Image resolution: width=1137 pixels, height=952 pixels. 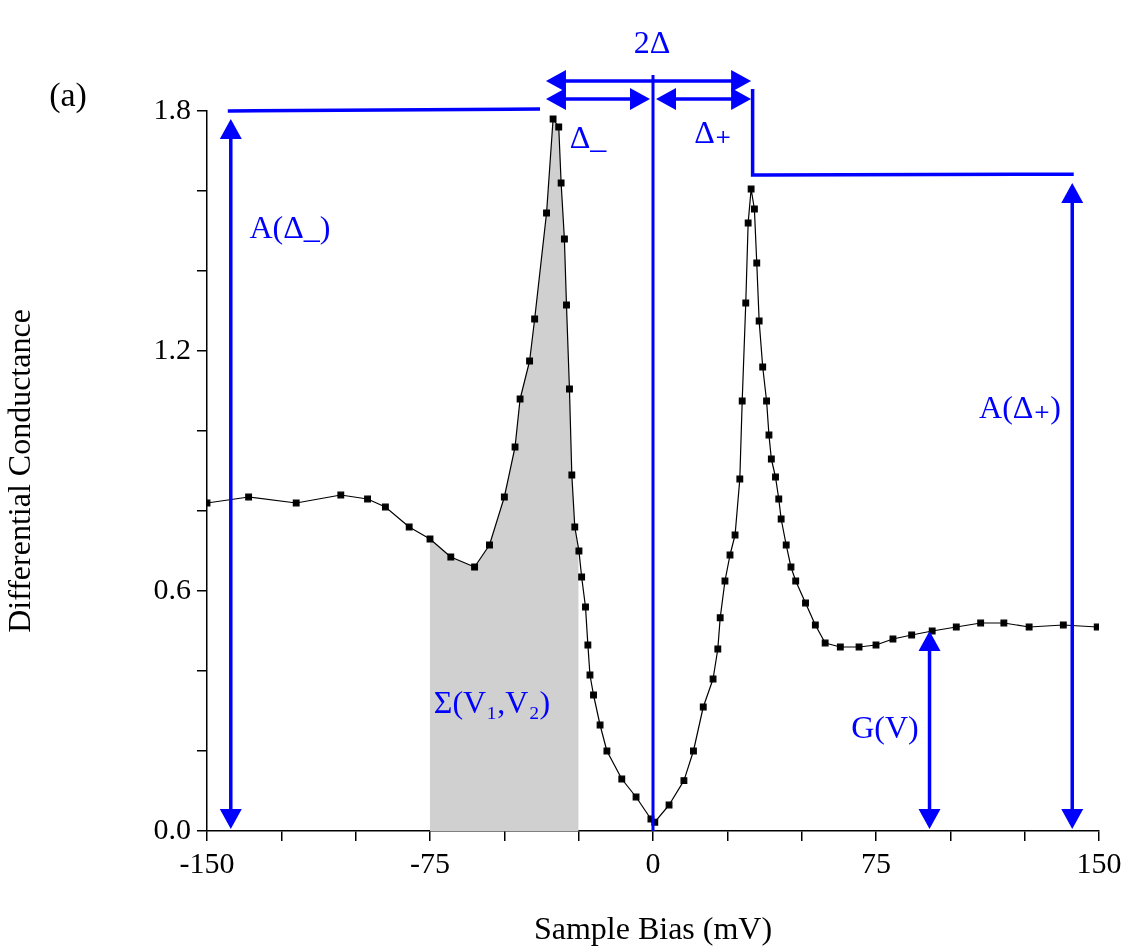 I want to click on text: (a), so click(x=68, y=94).